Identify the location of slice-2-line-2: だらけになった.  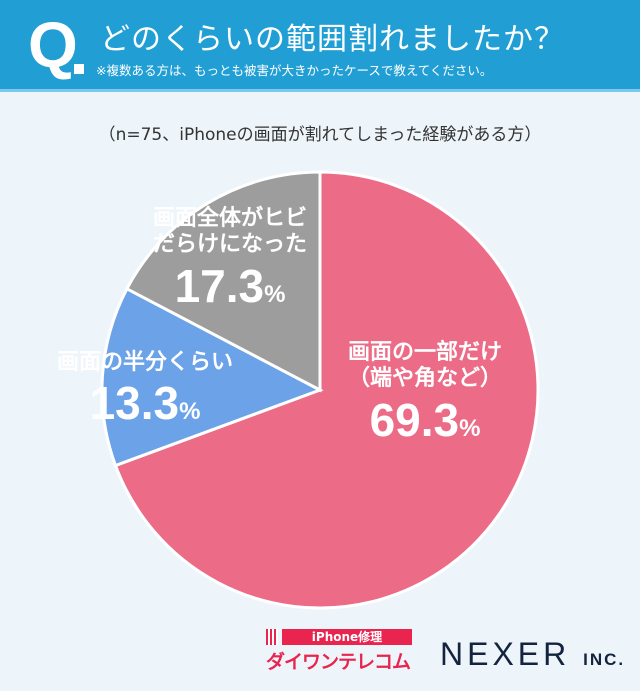
(229, 245).